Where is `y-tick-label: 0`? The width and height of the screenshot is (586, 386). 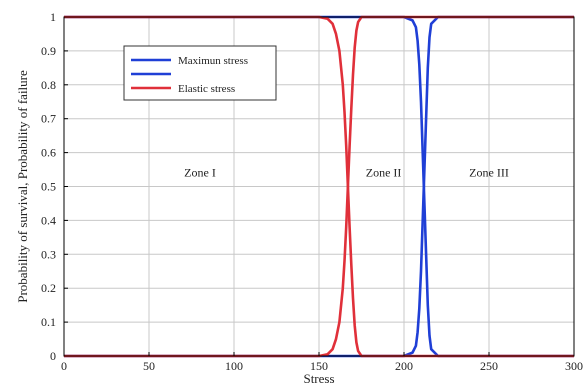 y-tick-label: 0 is located at coordinates (53, 356).